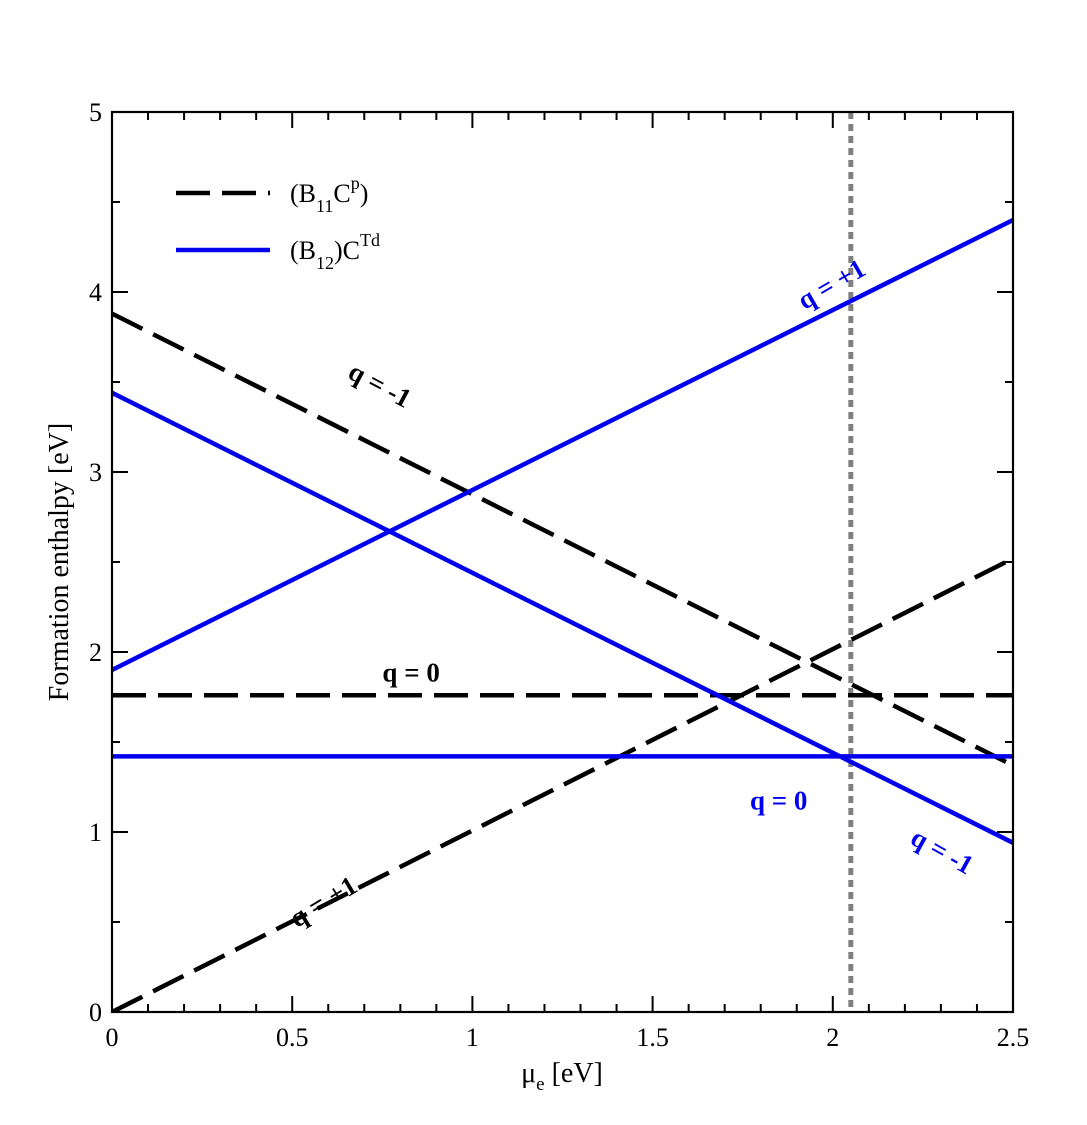 Image resolution: width=1087 pixels, height=1125 pixels. What do you see at coordinates (832, 1037) in the screenshot?
I see `x-tick-label: 2` at bounding box center [832, 1037].